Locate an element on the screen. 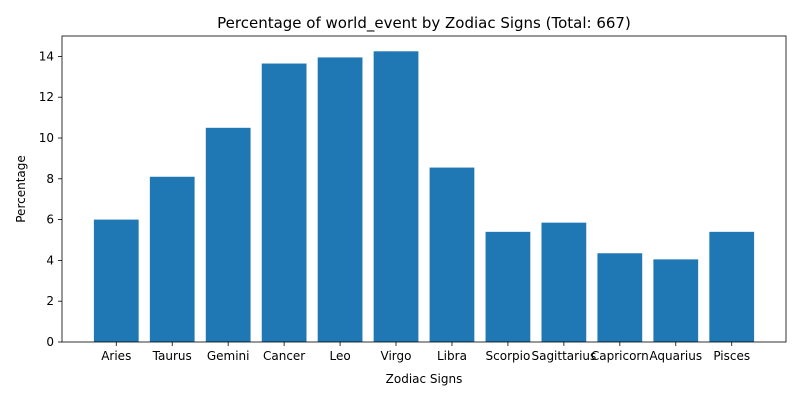  bar-virgo is located at coordinates (396, 197).